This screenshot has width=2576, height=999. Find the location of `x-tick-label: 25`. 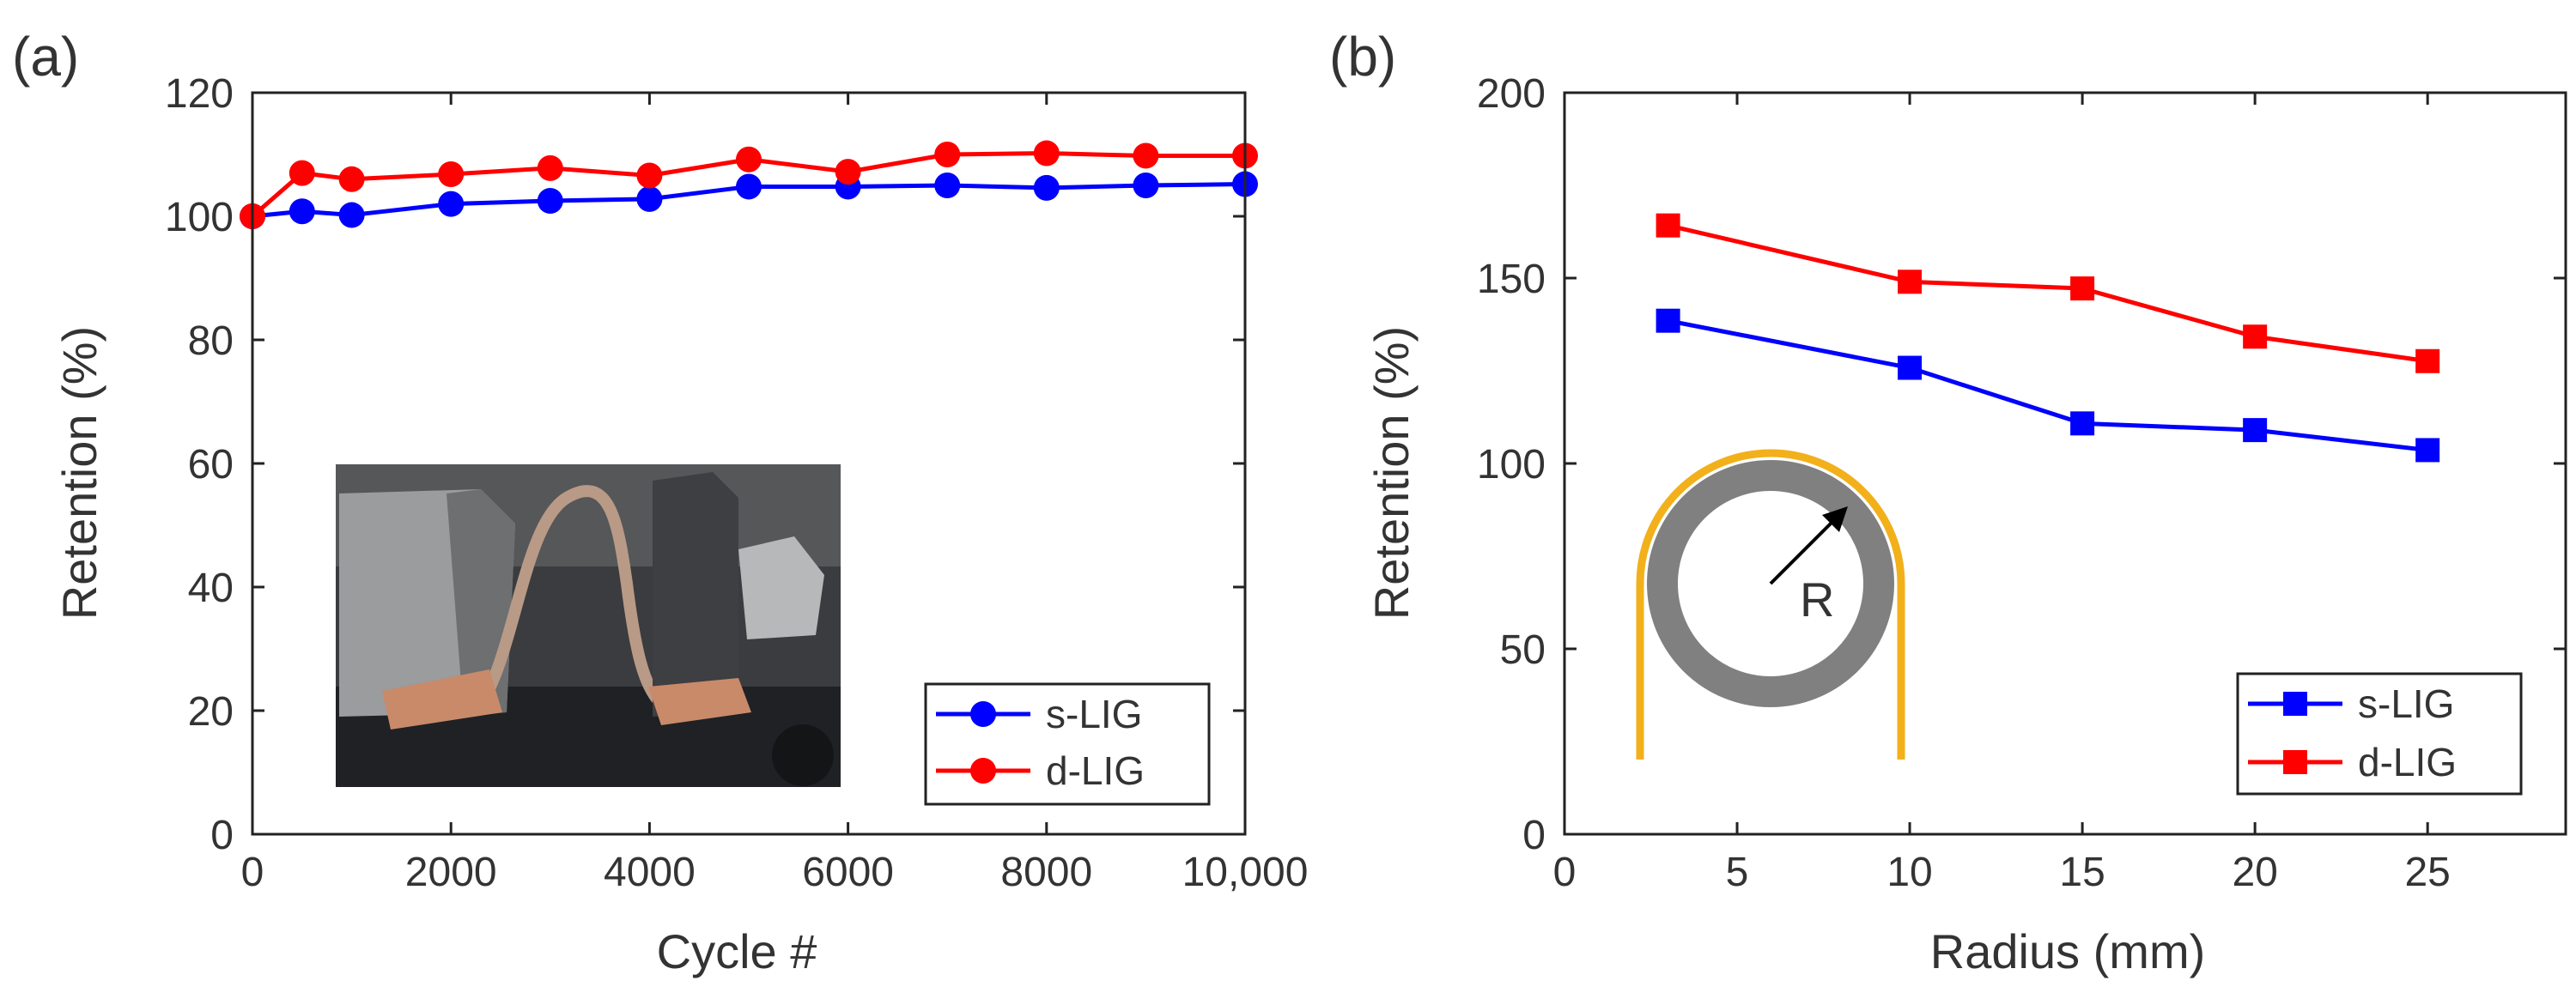

x-tick-label: 25 is located at coordinates (2427, 872).